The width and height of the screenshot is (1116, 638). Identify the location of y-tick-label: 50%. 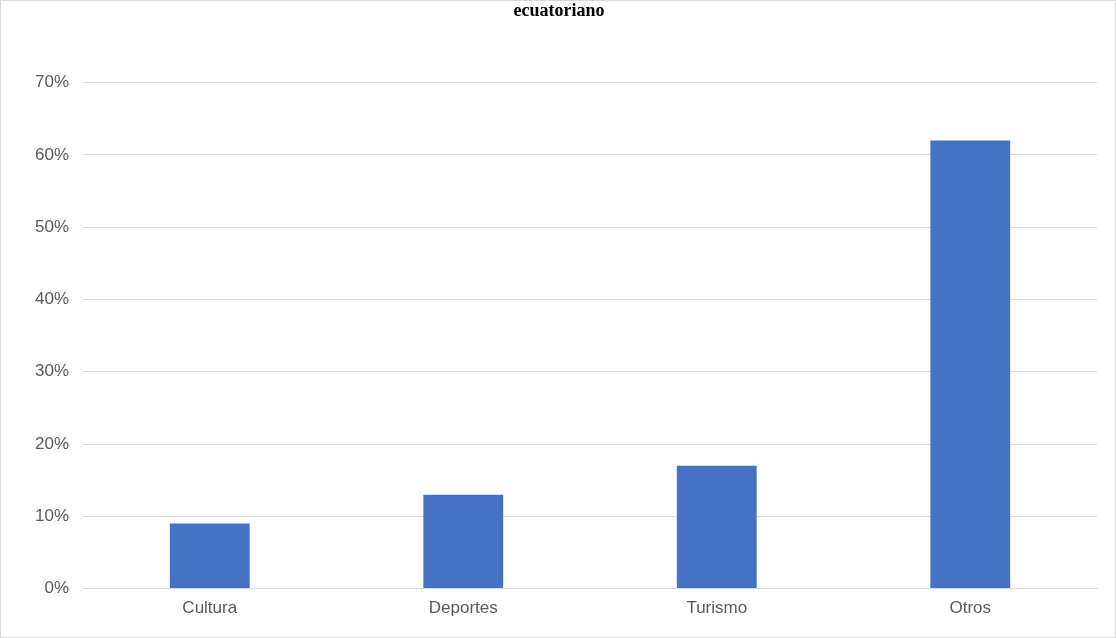
(52, 226).